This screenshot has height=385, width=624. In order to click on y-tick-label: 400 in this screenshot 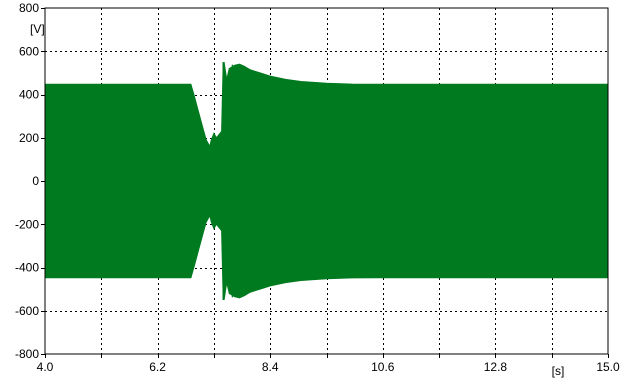, I will do `click(29, 95)`.